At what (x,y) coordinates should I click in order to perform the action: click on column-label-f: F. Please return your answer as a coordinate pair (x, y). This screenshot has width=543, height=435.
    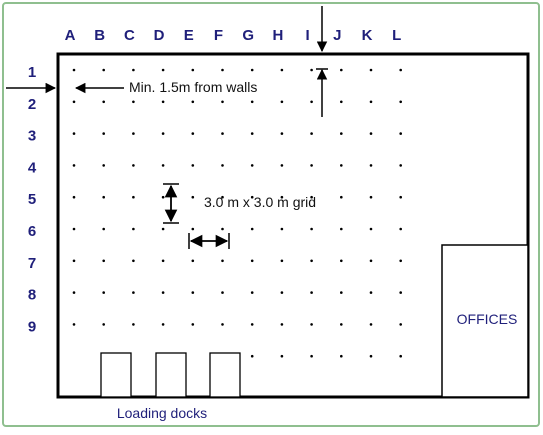
    Looking at the image, I should click on (218, 35).